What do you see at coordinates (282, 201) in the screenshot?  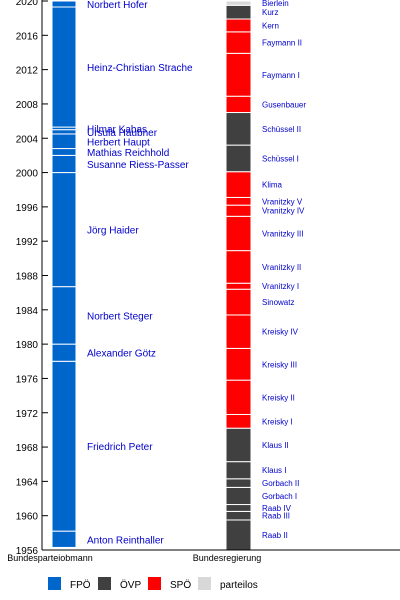 I see `government-label: Vranitzky V` at bounding box center [282, 201].